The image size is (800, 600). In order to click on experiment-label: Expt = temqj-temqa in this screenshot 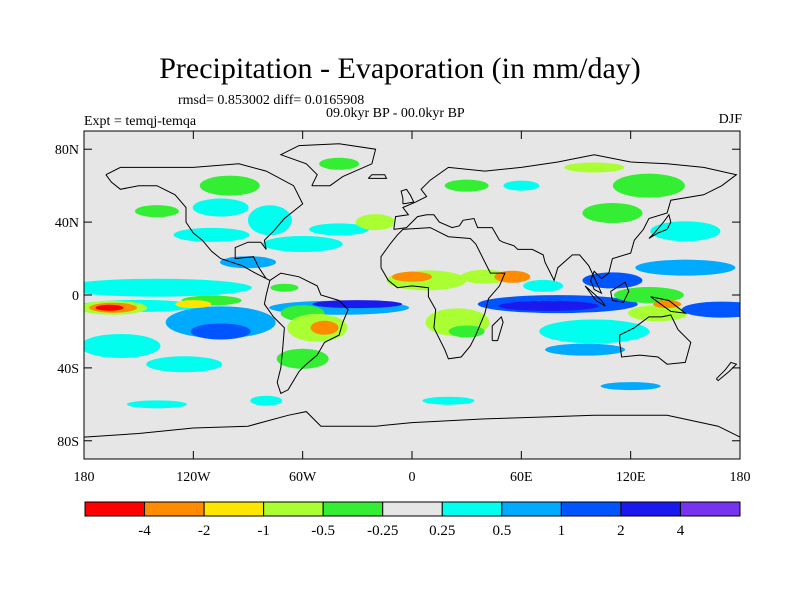, I will do `click(140, 121)`.